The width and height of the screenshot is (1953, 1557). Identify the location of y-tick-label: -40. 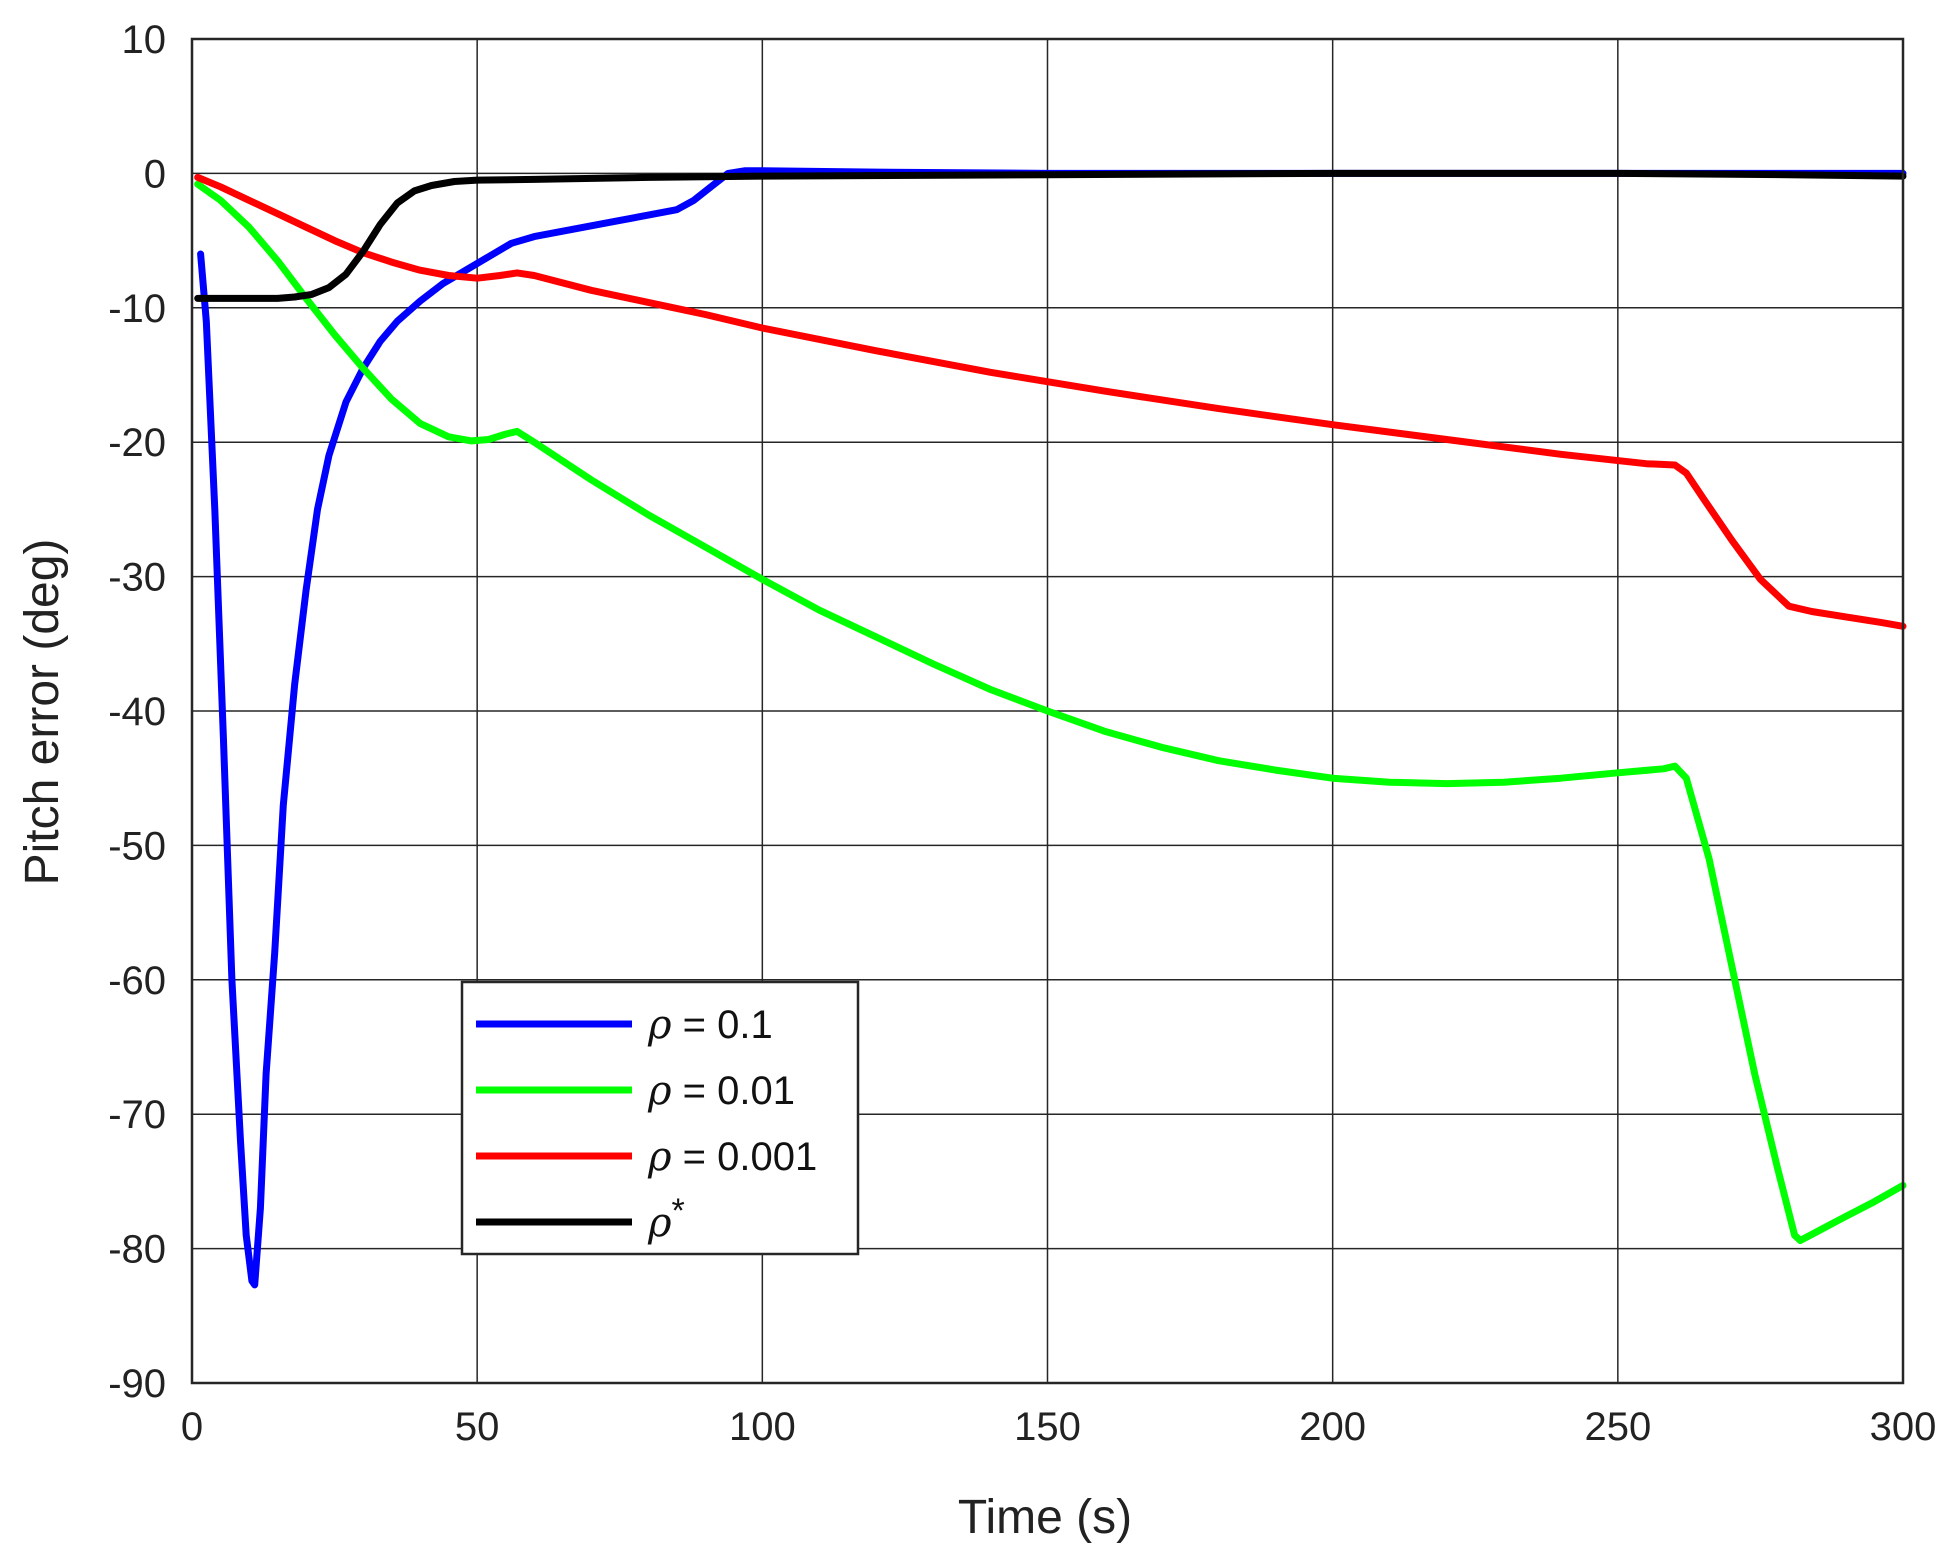
(137, 712).